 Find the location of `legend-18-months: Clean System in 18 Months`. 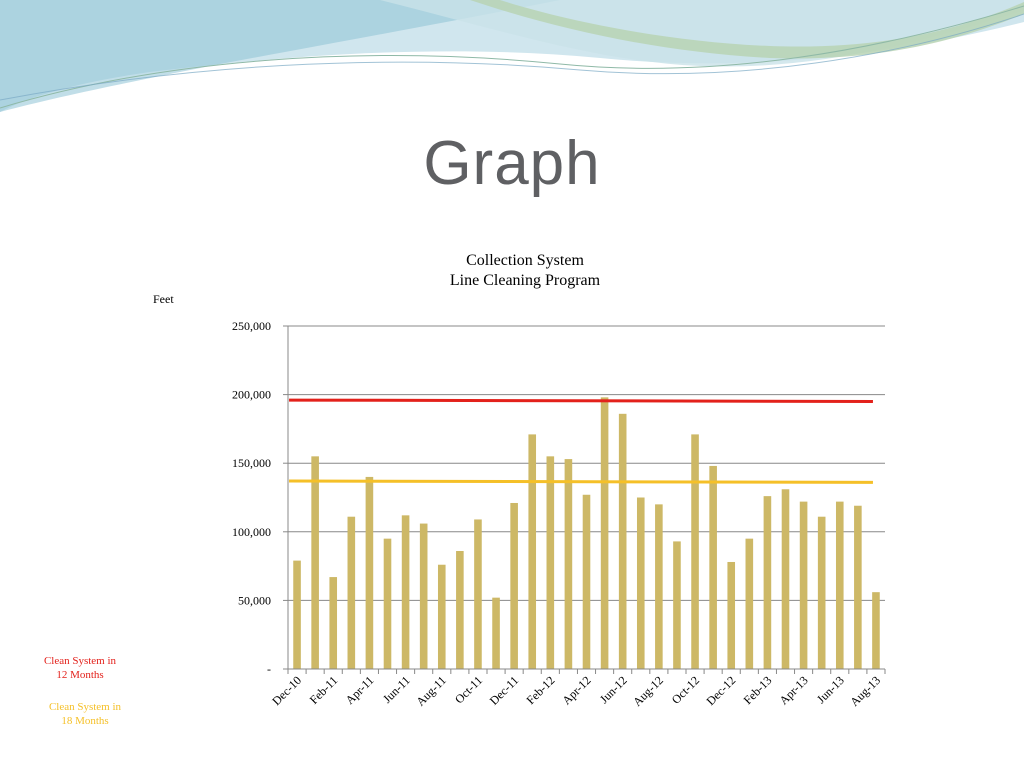

legend-18-months: Clean System in 18 Months is located at coordinates (85, 714).